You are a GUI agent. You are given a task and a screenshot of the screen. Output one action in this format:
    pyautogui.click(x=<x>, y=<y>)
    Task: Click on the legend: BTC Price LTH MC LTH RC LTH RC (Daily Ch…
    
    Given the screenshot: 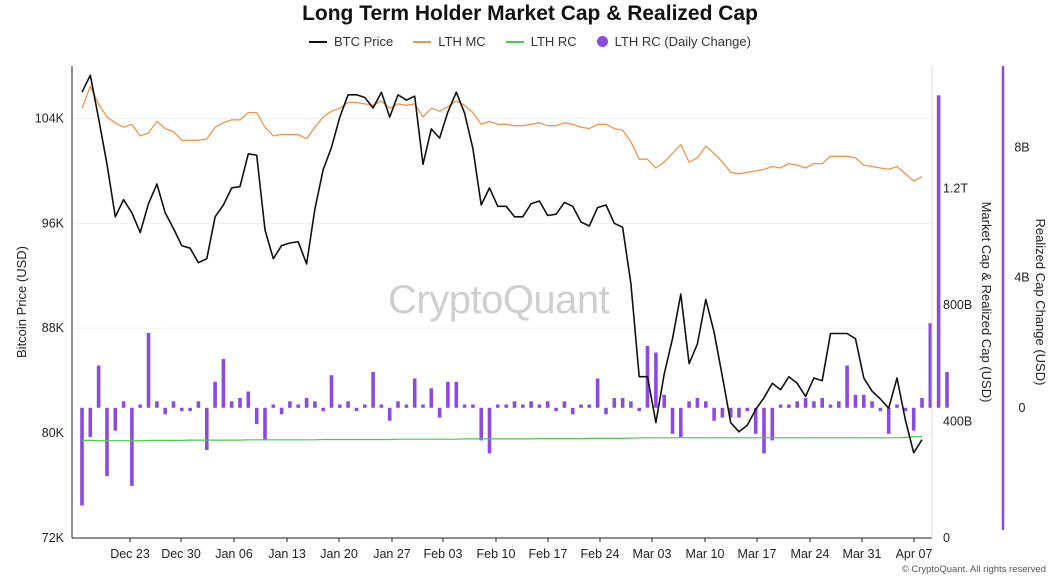 What is the action you would take?
    pyautogui.click(x=530, y=41)
    